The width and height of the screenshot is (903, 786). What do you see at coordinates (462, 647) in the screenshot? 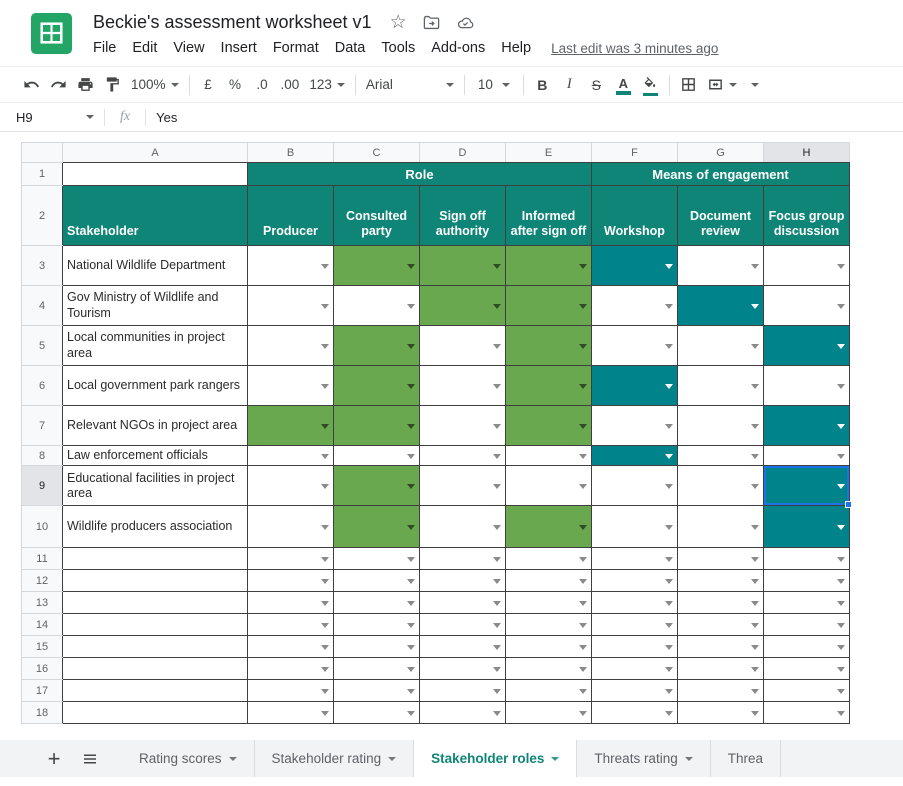
I see `cell-D15` at bounding box center [462, 647].